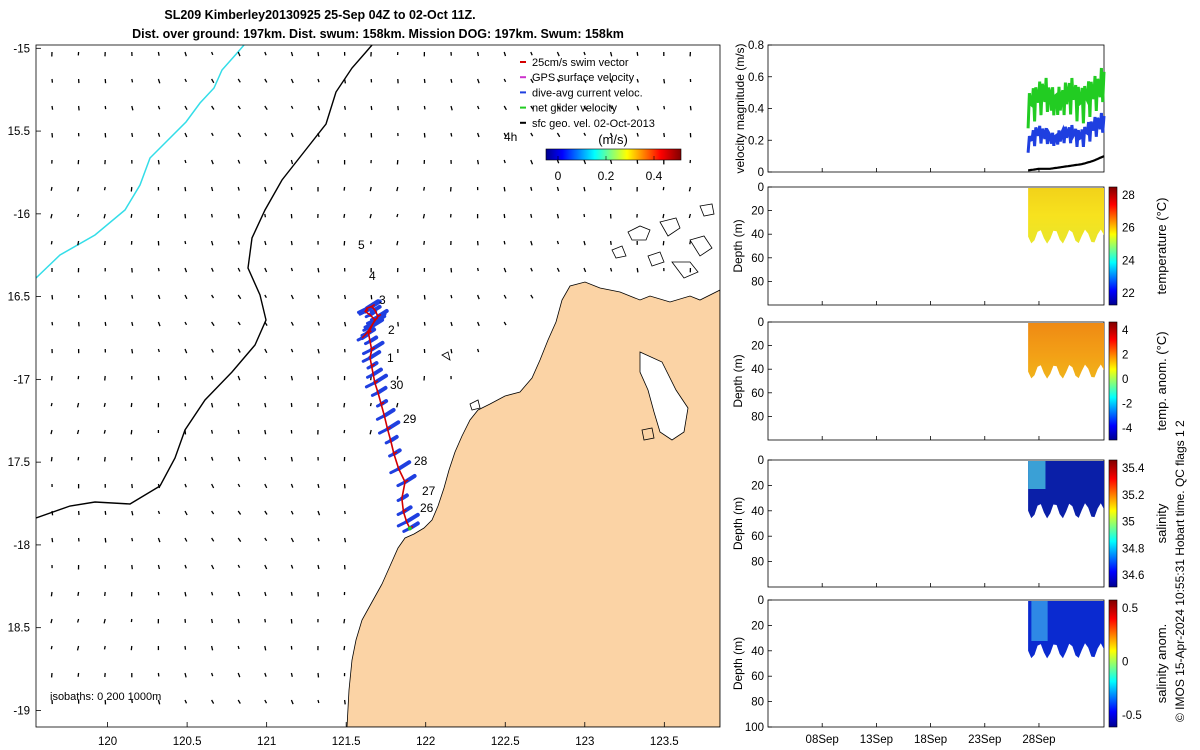 The width and height of the screenshot is (1200, 750). I want to click on map-lat-tick-label: -18, so click(21, 546).